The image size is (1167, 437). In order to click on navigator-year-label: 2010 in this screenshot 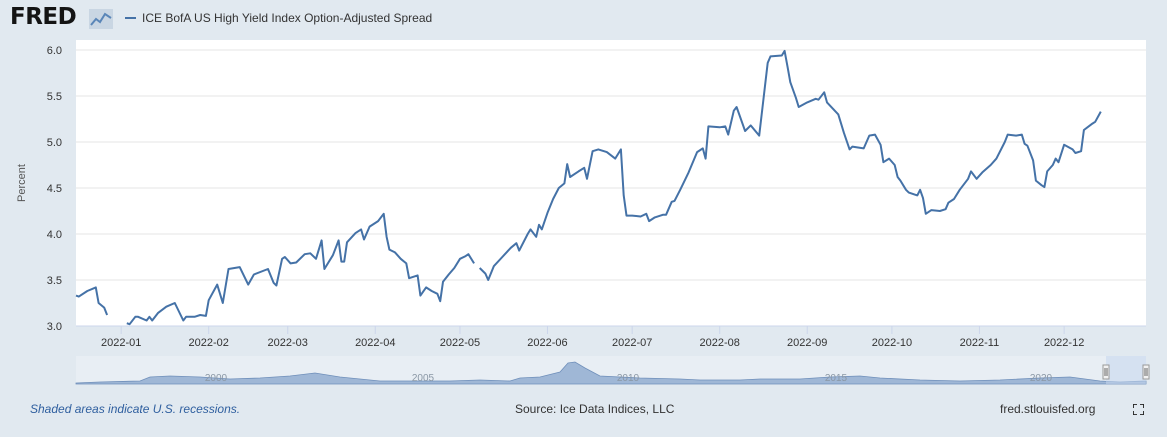, I will do `click(628, 378)`.